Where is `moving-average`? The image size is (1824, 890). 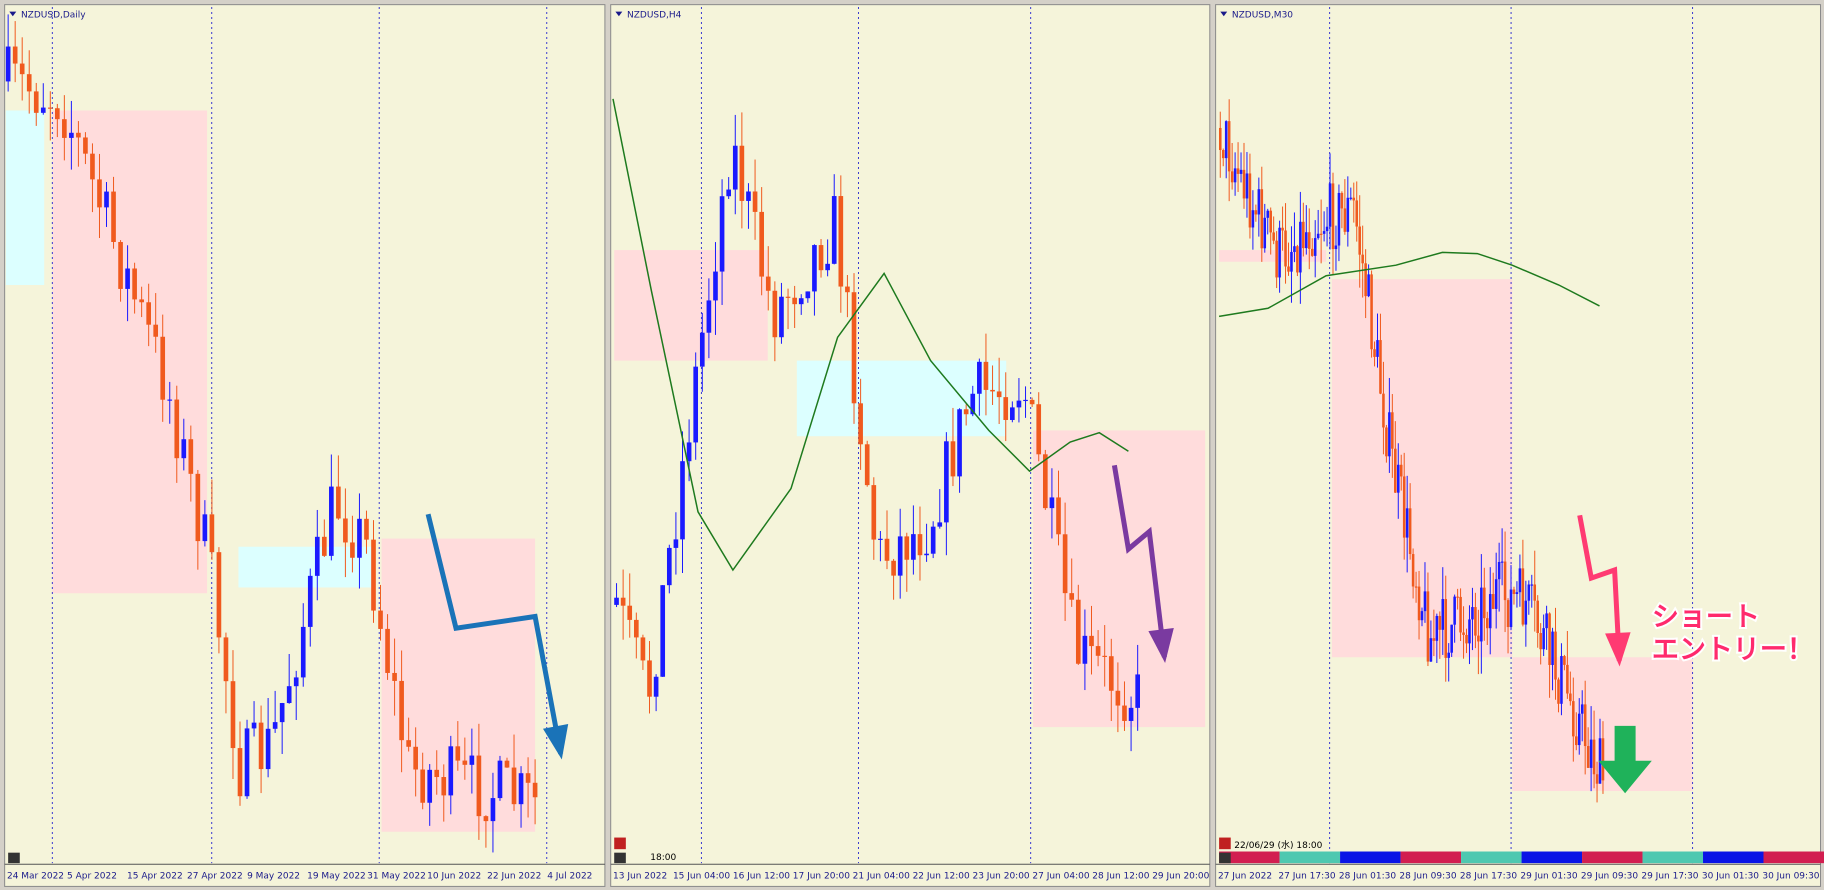 moving-average is located at coordinates (1409, 284).